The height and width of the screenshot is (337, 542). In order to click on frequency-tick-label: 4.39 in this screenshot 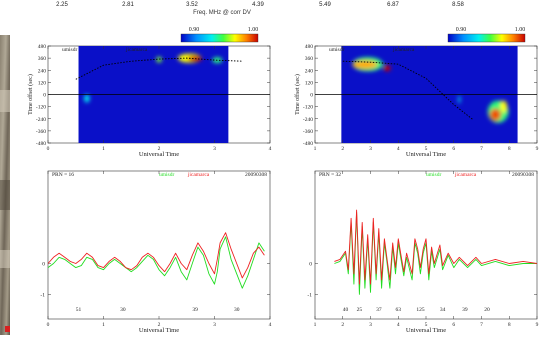, I will do `click(258, 5)`.